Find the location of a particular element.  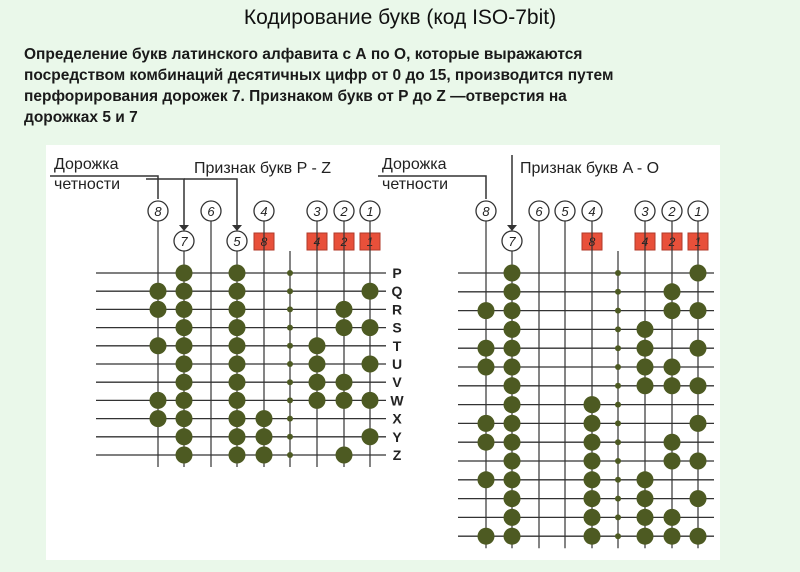

track-number-1-left: 1 is located at coordinates (370, 211).